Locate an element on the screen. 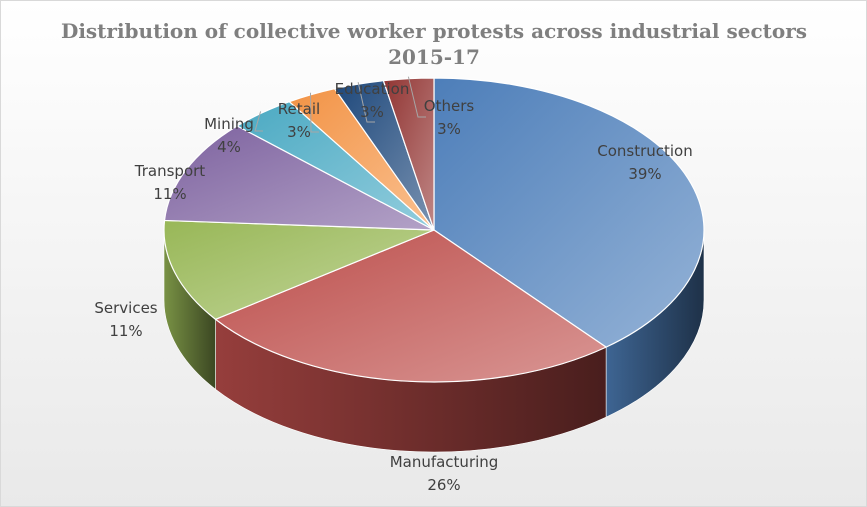 The image size is (867, 507). slice-value-services: 11% is located at coordinates (125, 331).